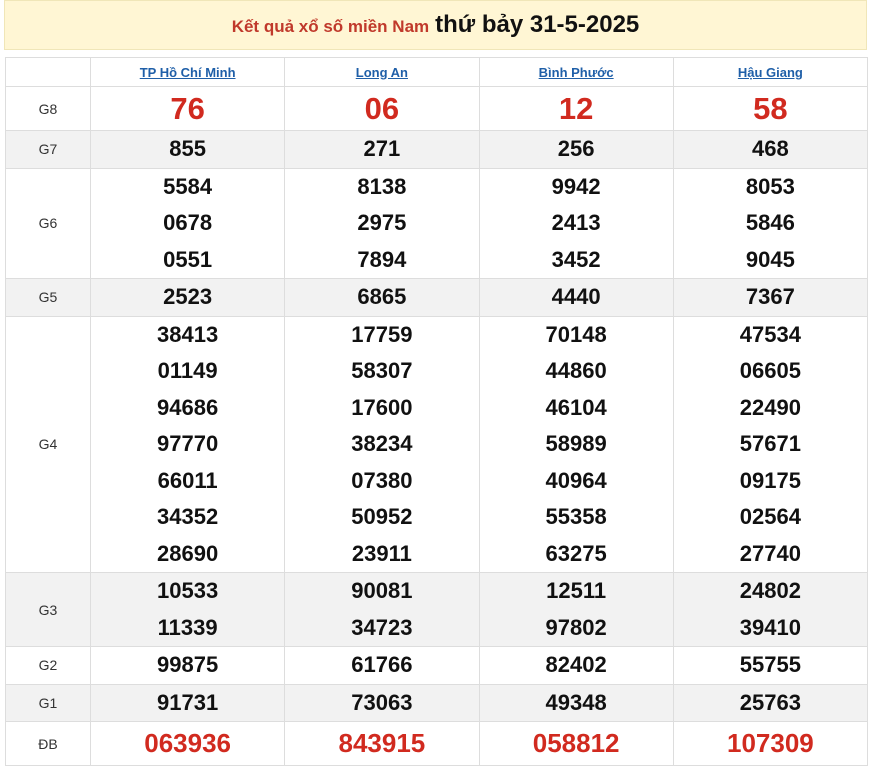 The image size is (871, 766). Describe the element at coordinates (188, 407) in the screenshot. I see `result-number: 94686` at that location.